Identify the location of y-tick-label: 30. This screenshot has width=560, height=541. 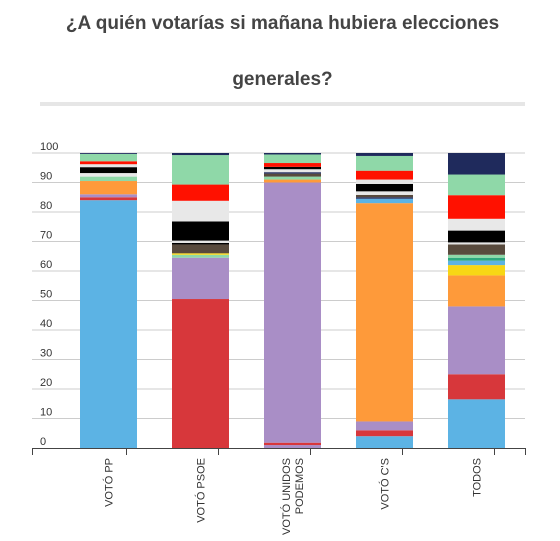
(46, 354).